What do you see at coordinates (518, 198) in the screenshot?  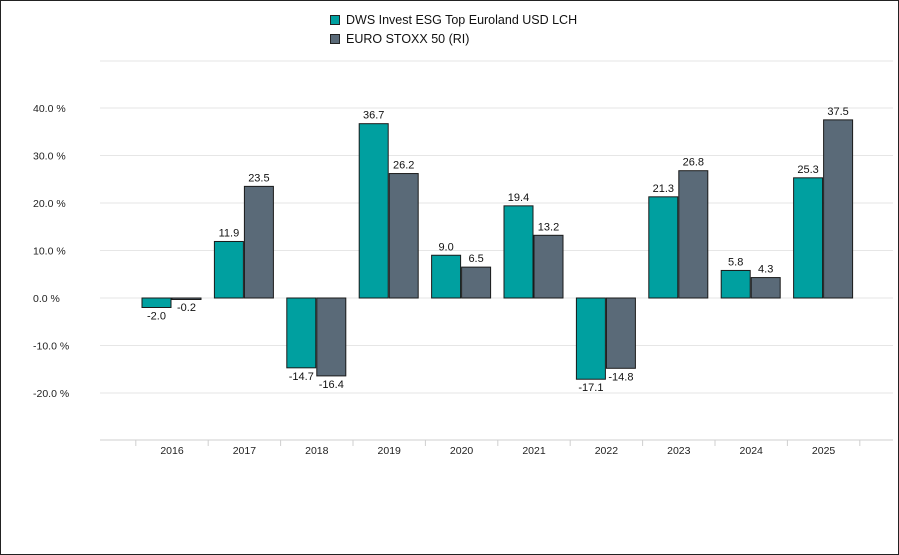 I see `data-label: 19.4` at bounding box center [518, 198].